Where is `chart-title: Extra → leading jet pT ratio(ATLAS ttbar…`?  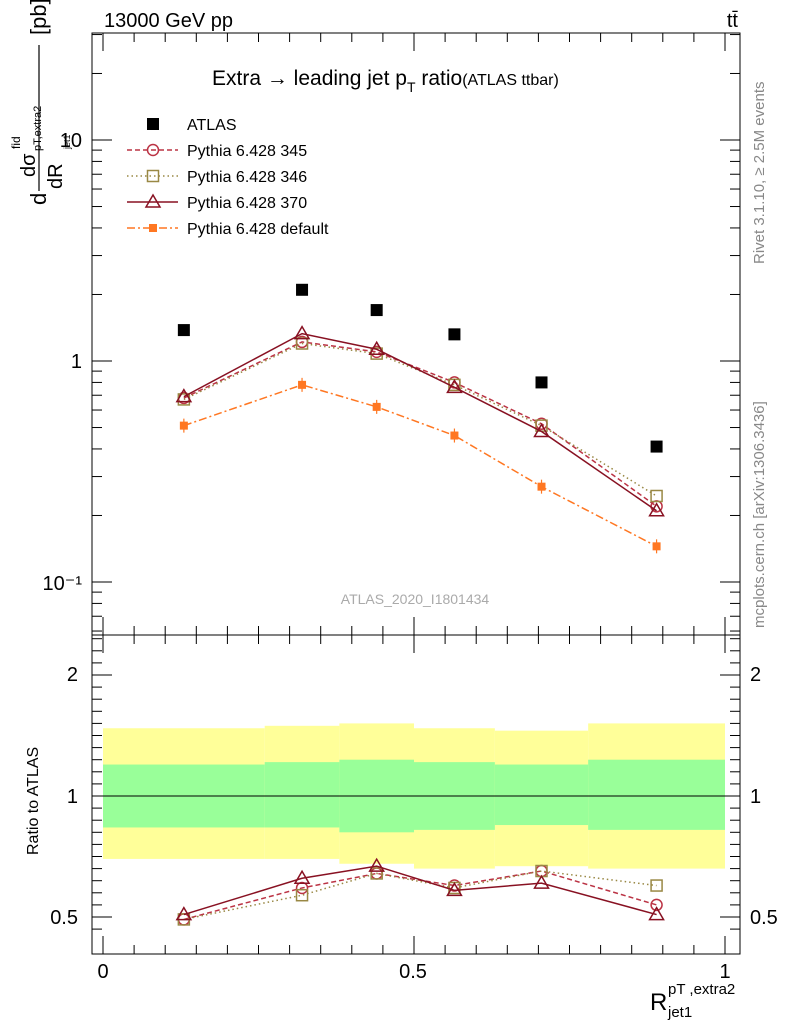
chart-title: Extra → leading jet pT ratio(ATLAS ttbar… is located at coordinates (385, 81).